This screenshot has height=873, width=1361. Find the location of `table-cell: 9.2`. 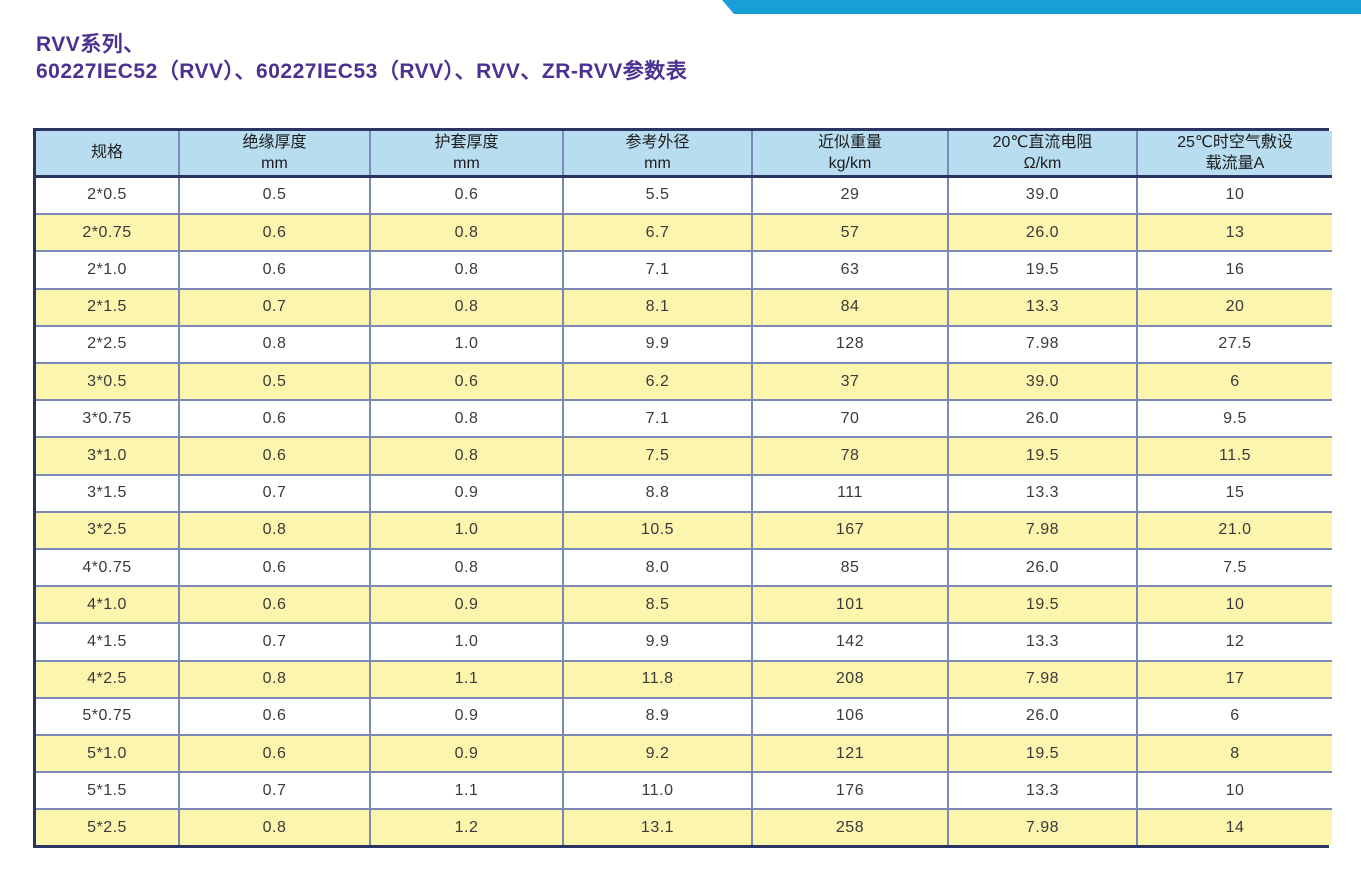

table-cell: 9.2 is located at coordinates (657, 753).